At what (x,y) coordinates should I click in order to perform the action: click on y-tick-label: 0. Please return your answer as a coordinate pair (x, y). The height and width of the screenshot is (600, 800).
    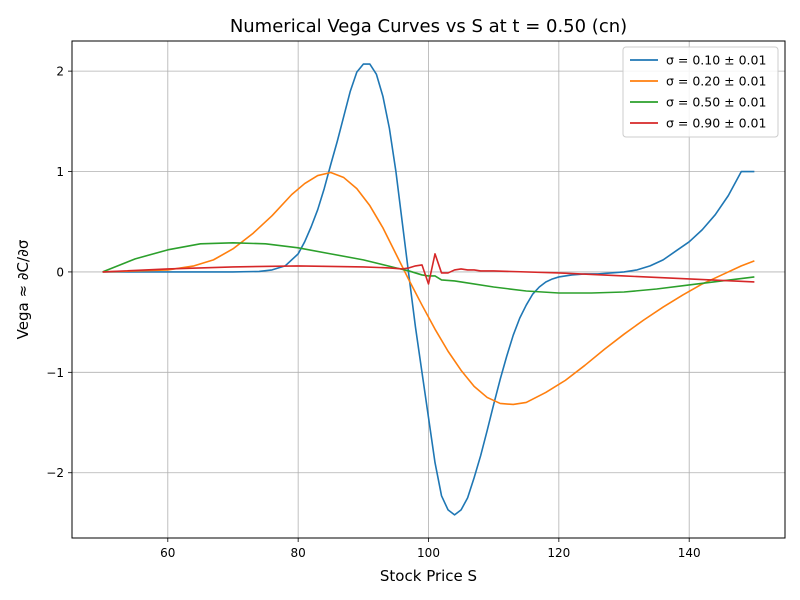
    Looking at the image, I should click on (60, 272).